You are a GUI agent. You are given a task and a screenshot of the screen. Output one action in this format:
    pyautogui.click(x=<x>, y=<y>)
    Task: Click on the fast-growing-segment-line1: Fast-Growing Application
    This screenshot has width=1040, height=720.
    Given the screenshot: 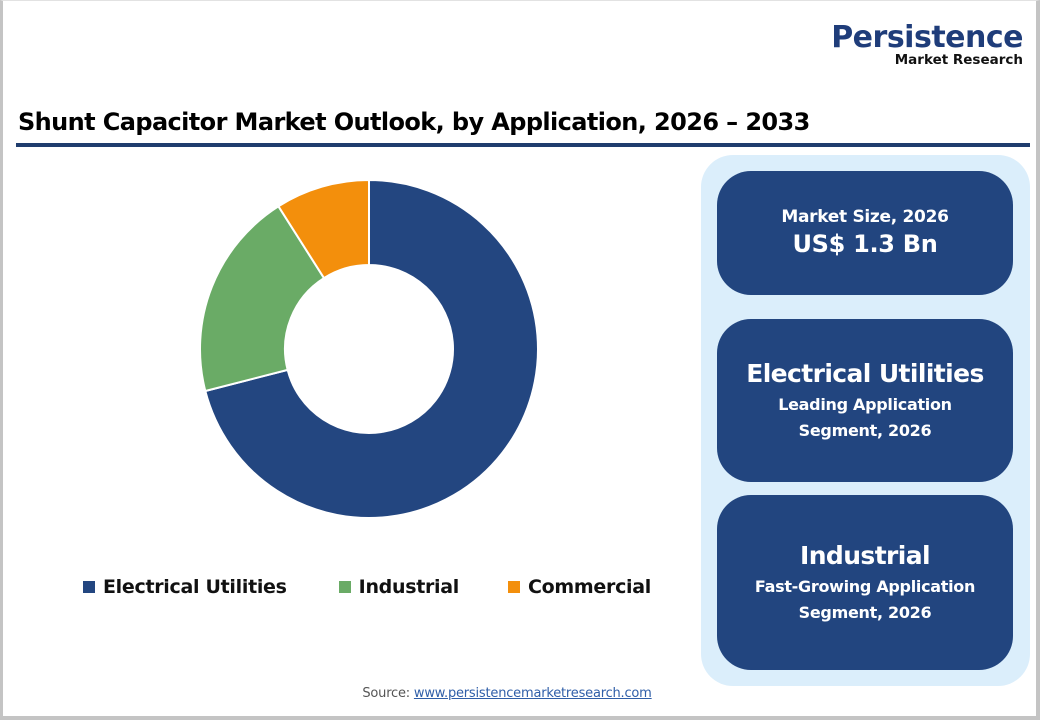 What is the action you would take?
    pyautogui.click(x=865, y=586)
    